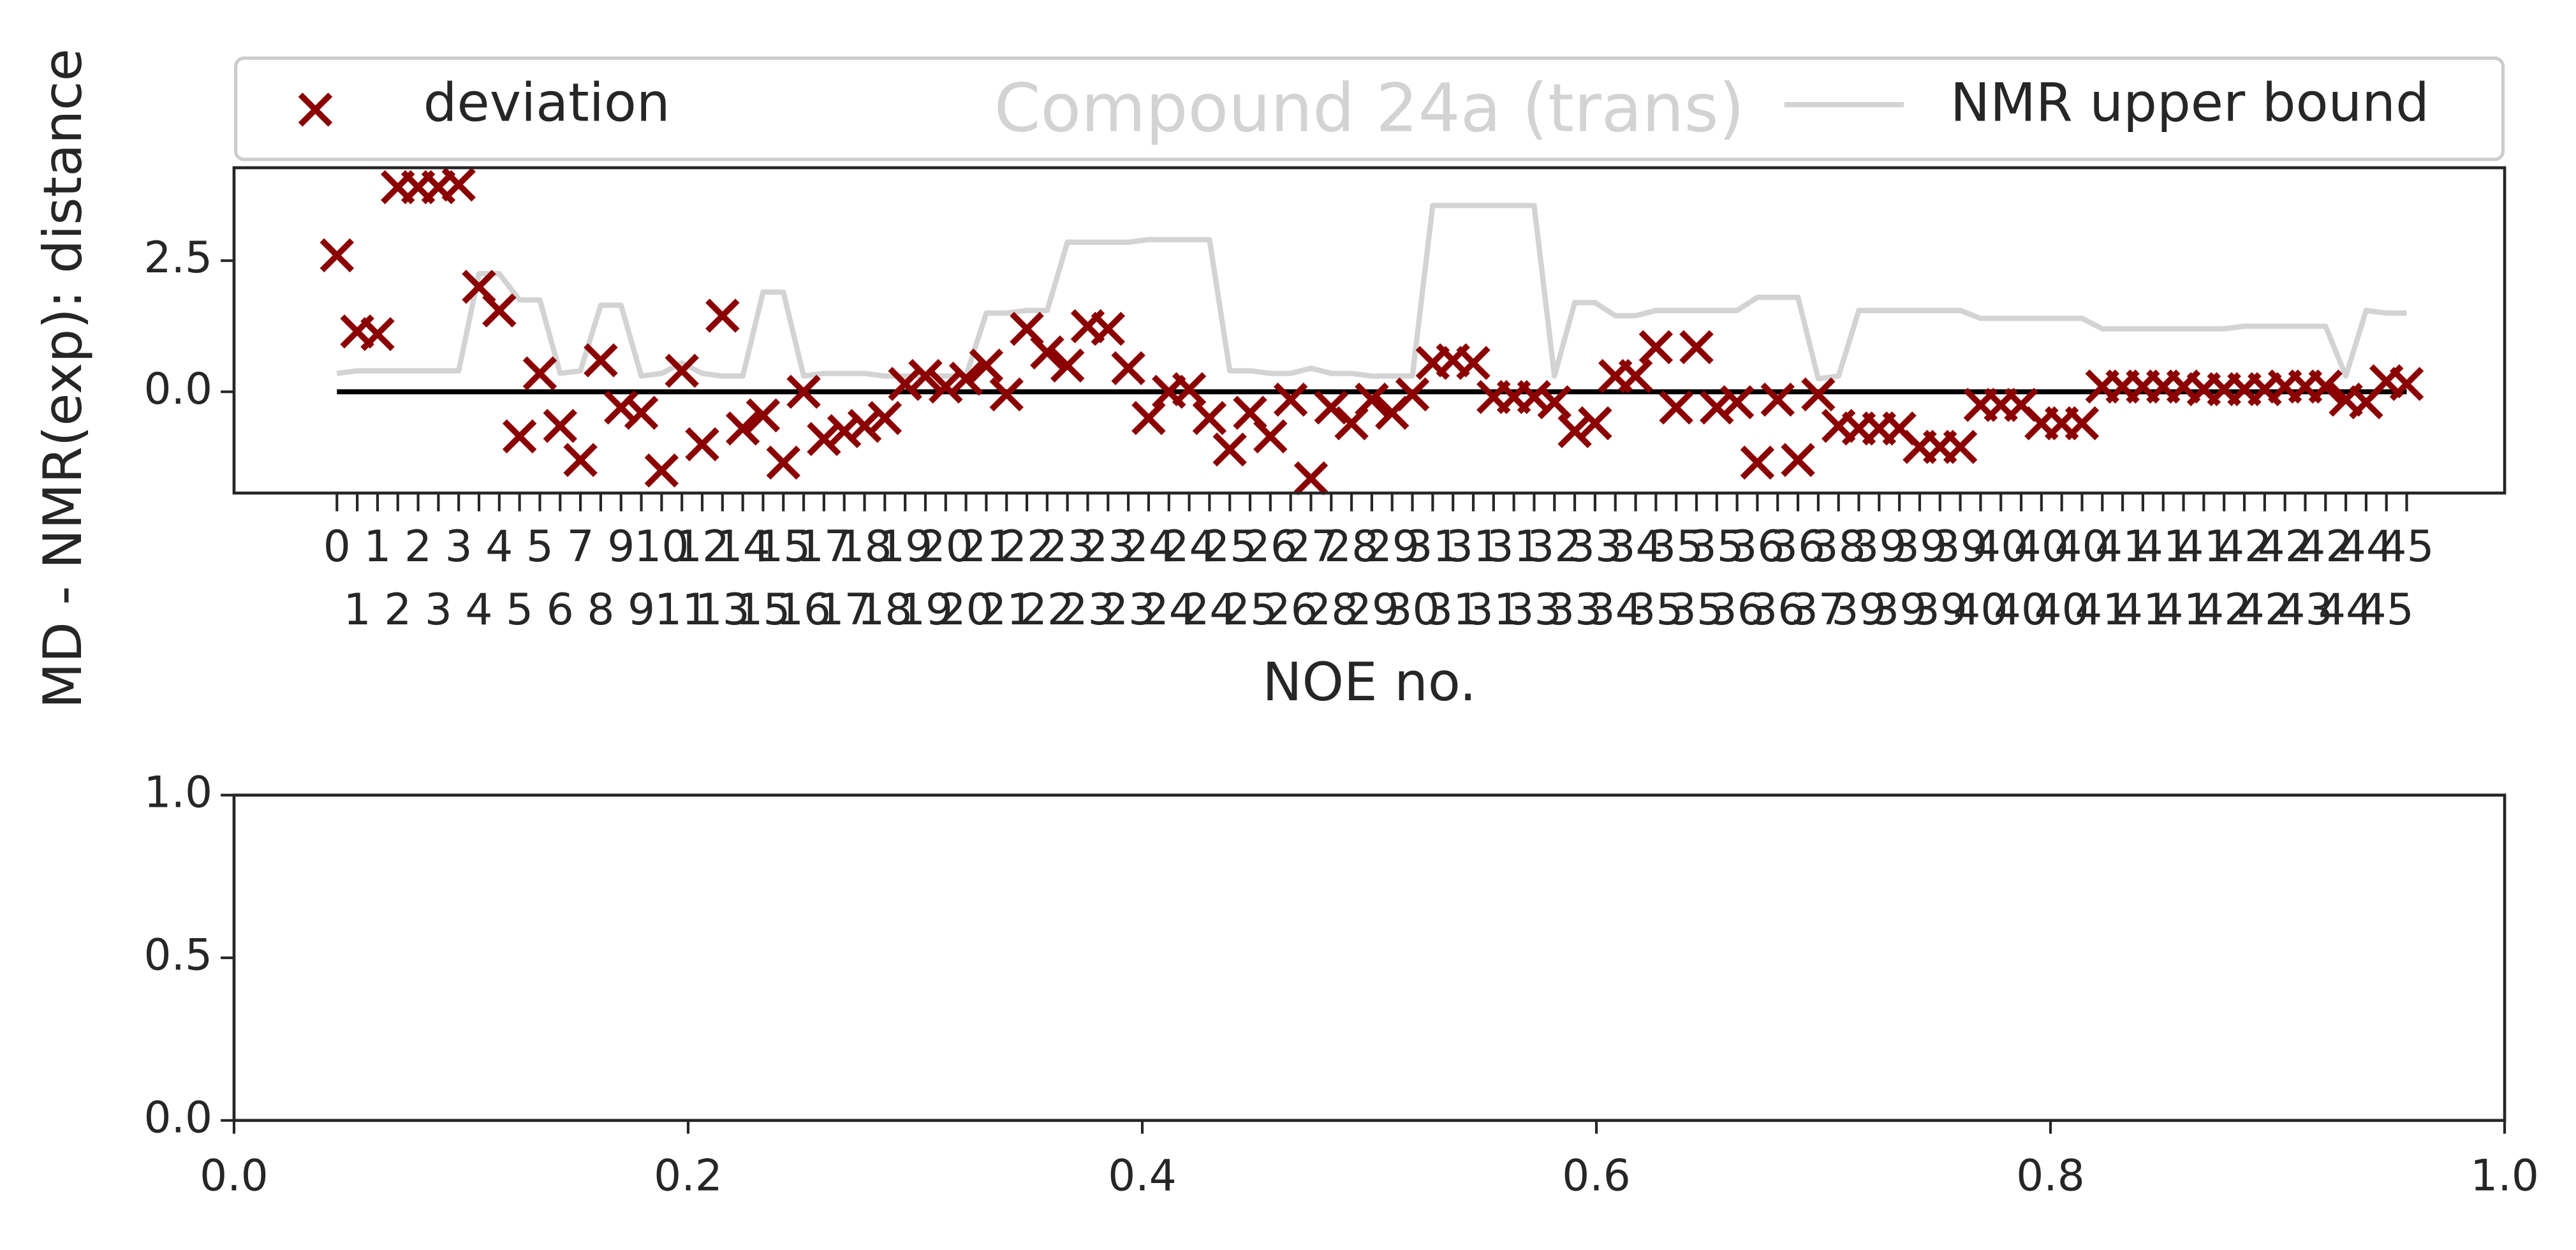  Describe the element at coordinates (499, 546) in the screenshot. I see `x-tick-label: 4` at that location.